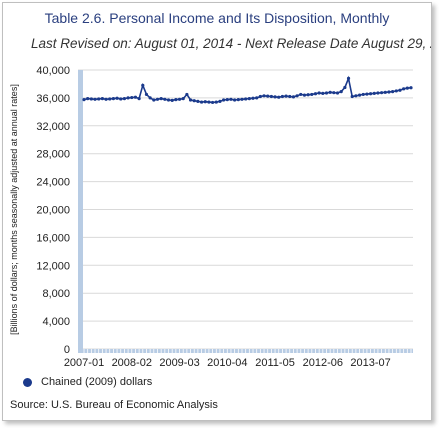 This screenshot has width=439, height=428. Describe the element at coordinates (27, 382) in the screenshot. I see `legend-marker-icon` at that location.